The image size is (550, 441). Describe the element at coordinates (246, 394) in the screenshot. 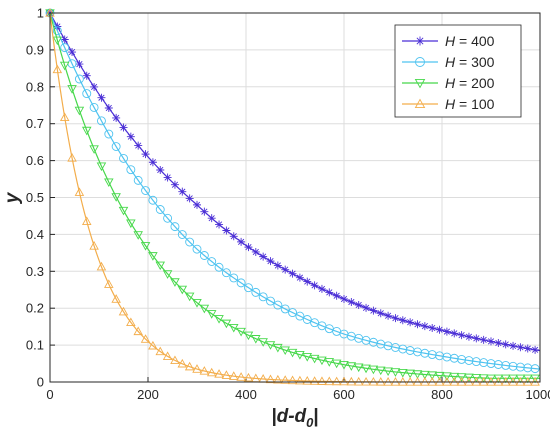

I see `x-tick-label: 400` at that location.